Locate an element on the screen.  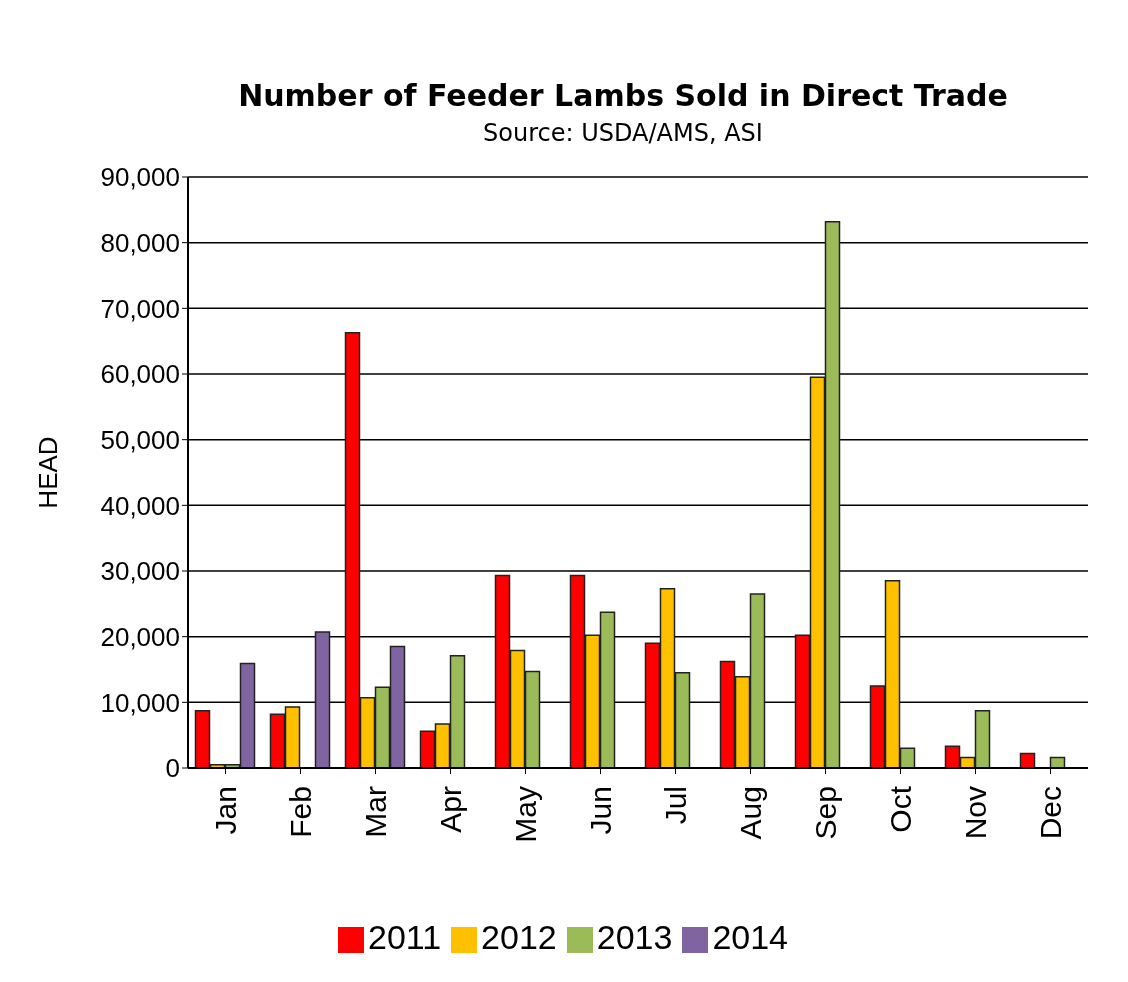
y-tick-label: 40,000 is located at coordinates (140, 505).